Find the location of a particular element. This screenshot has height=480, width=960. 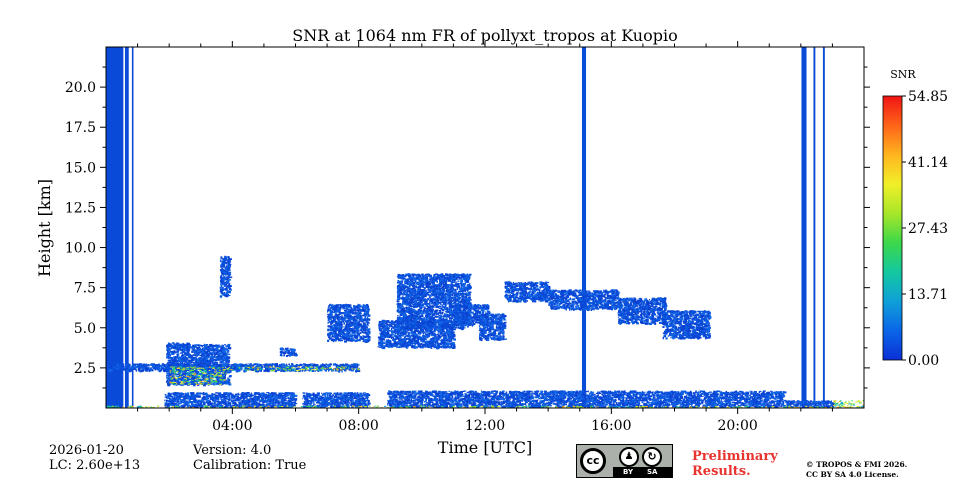

x-axis-label: Time [UTC] is located at coordinates (485, 447).